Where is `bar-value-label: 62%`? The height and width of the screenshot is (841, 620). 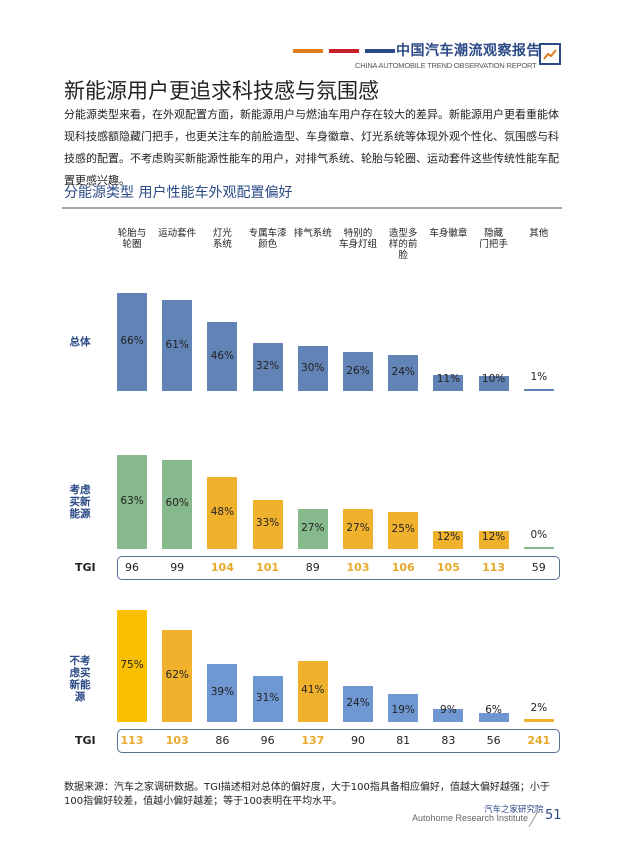 bar-value-label: 62% is located at coordinates (177, 674).